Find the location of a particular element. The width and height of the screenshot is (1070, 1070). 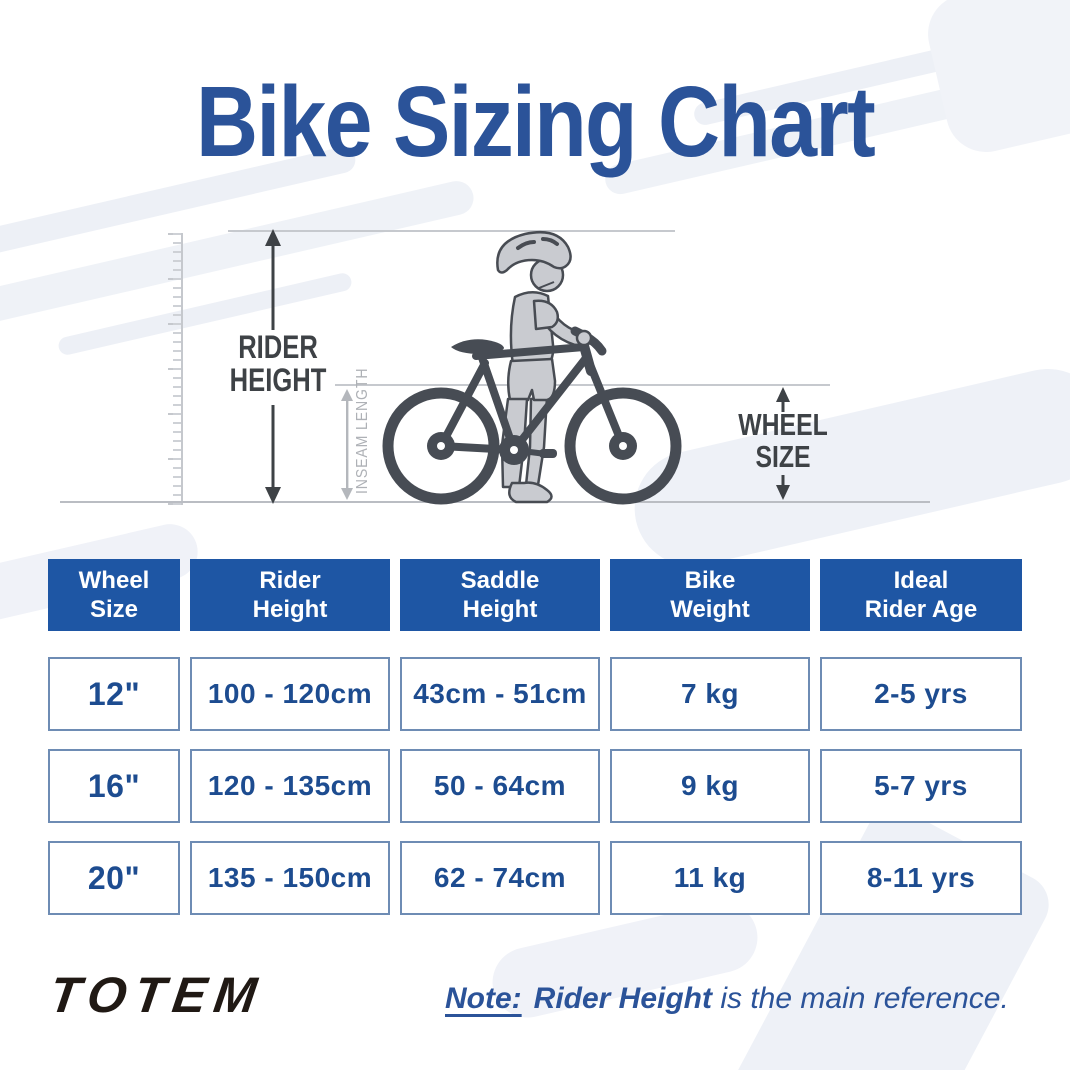

table-row: 20" 135 - 150cm 62 - 74cm 11 kg 8-11 yrs is located at coordinates (535, 878).